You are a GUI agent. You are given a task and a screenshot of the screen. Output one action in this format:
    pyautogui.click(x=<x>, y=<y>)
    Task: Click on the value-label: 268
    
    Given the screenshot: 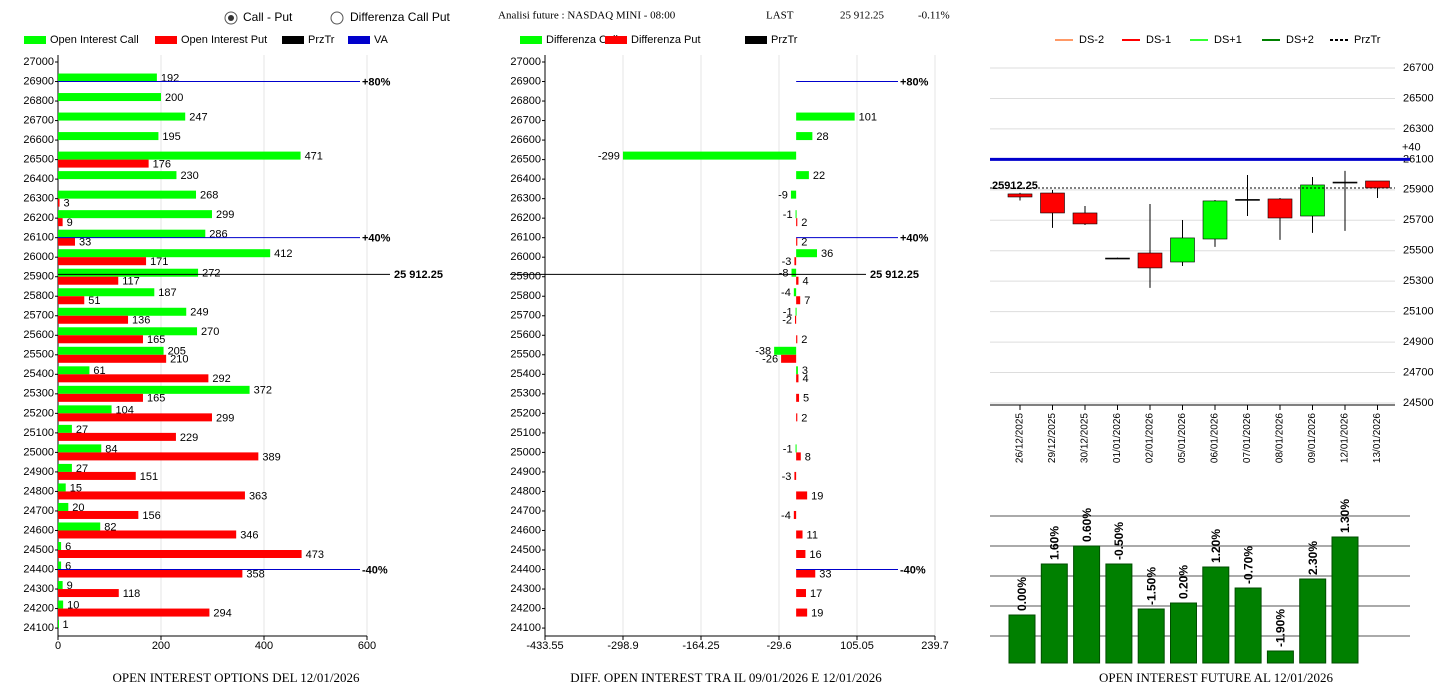 What is the action you would take?
    pyautogui.click(x=209, y=196)
    